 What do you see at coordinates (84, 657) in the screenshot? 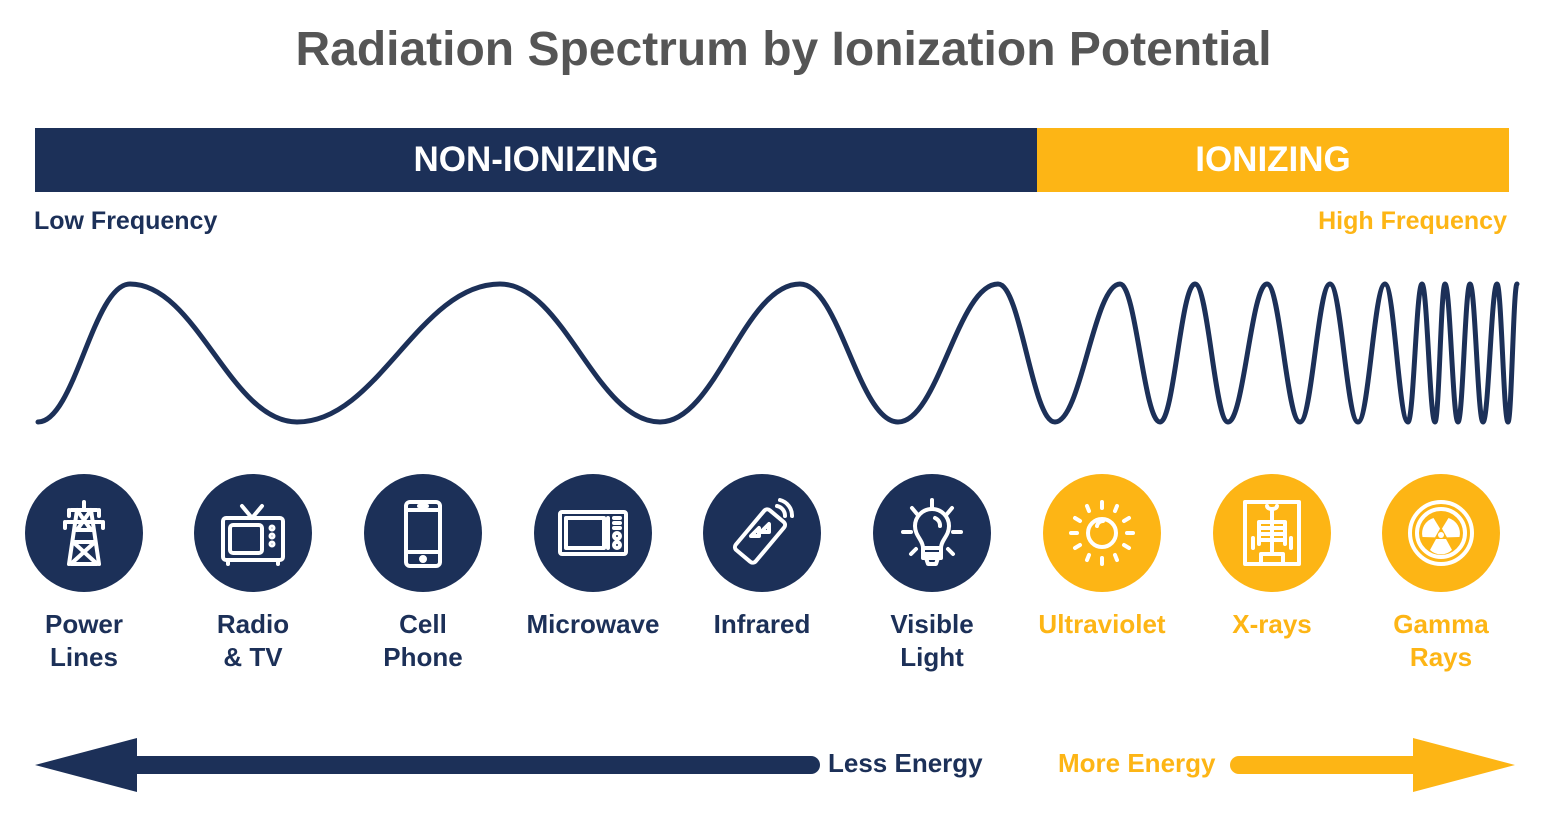
I see `label-line: Lines` at bounding box center [84, 657].